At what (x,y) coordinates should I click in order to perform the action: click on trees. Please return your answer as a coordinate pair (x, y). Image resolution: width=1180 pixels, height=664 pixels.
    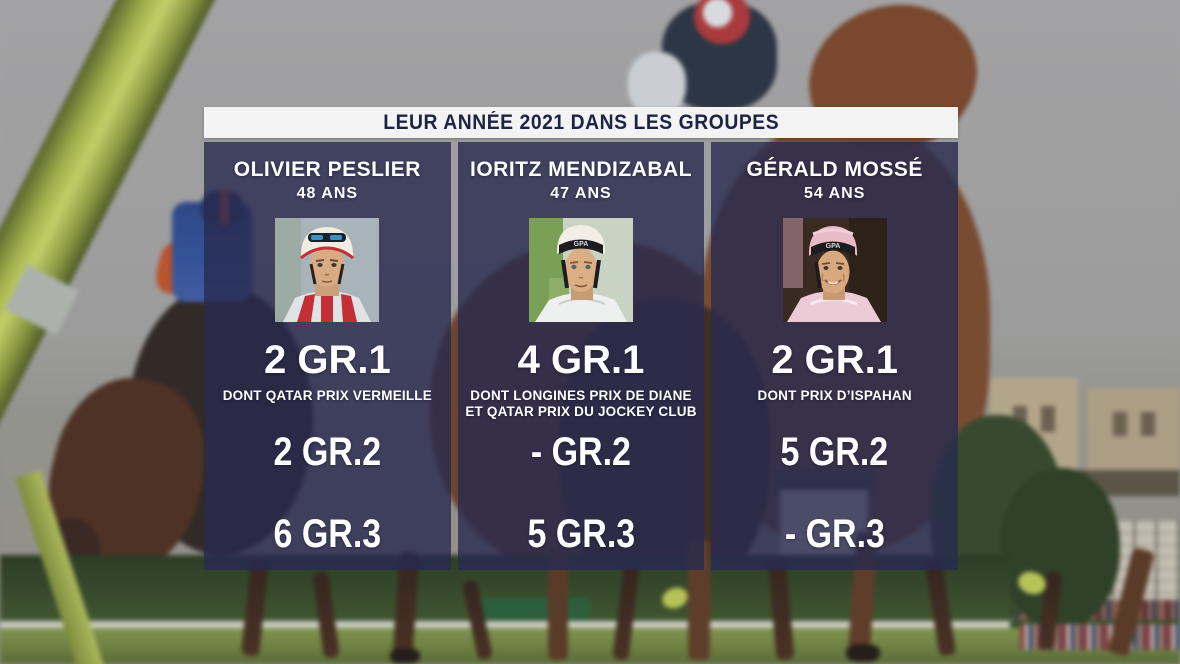
    Looking at the image, I should click on (1060, 548).